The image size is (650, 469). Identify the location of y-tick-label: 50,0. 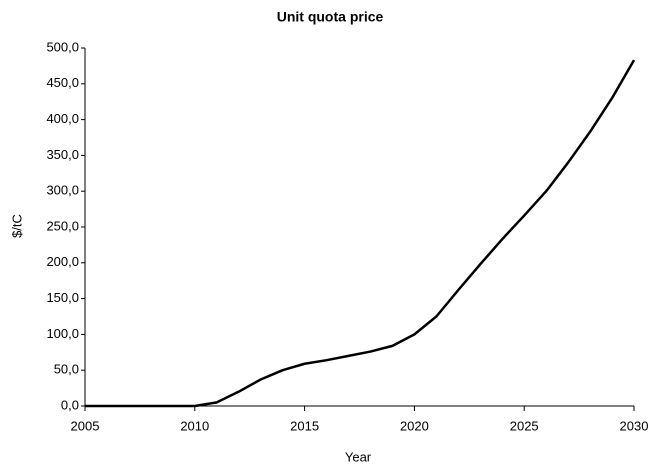
(66, 369).